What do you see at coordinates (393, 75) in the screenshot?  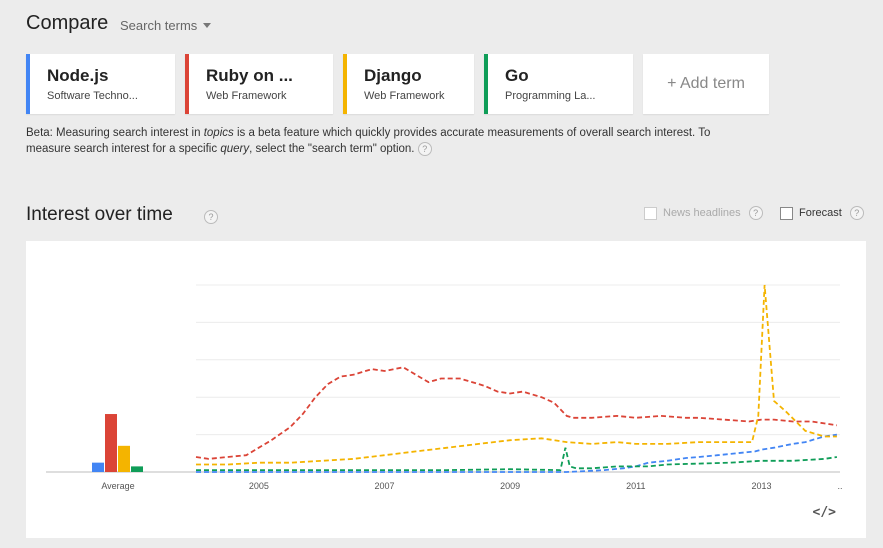 I see `term-name: Django` at bounding box center [393, 75].